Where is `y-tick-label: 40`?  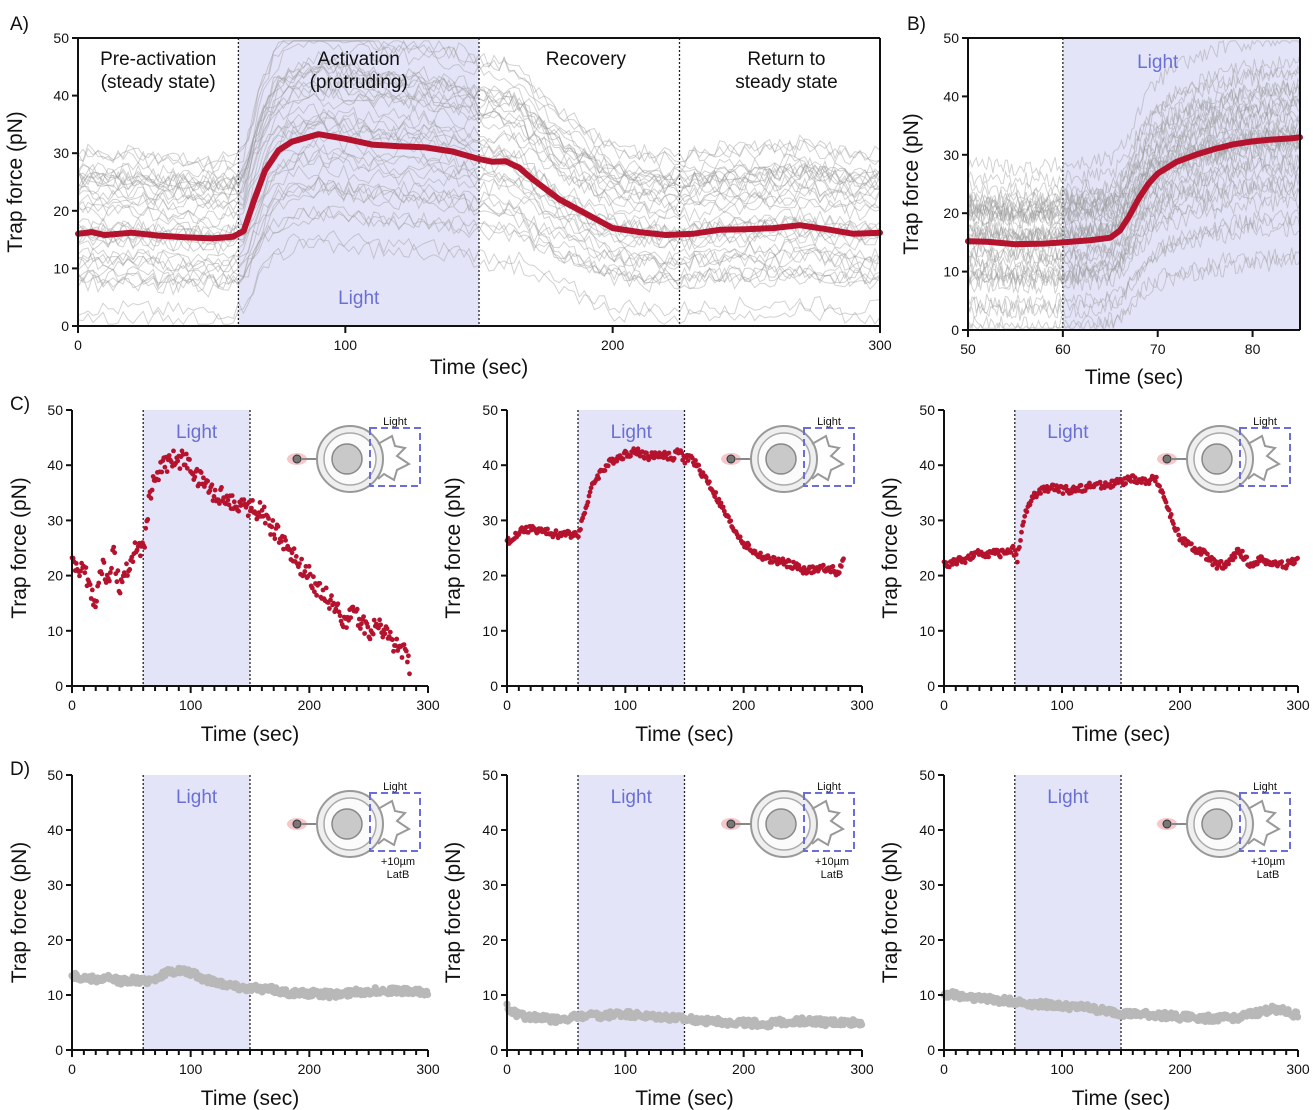
y-tick-label: 40 is located at coordinates (55, 465).